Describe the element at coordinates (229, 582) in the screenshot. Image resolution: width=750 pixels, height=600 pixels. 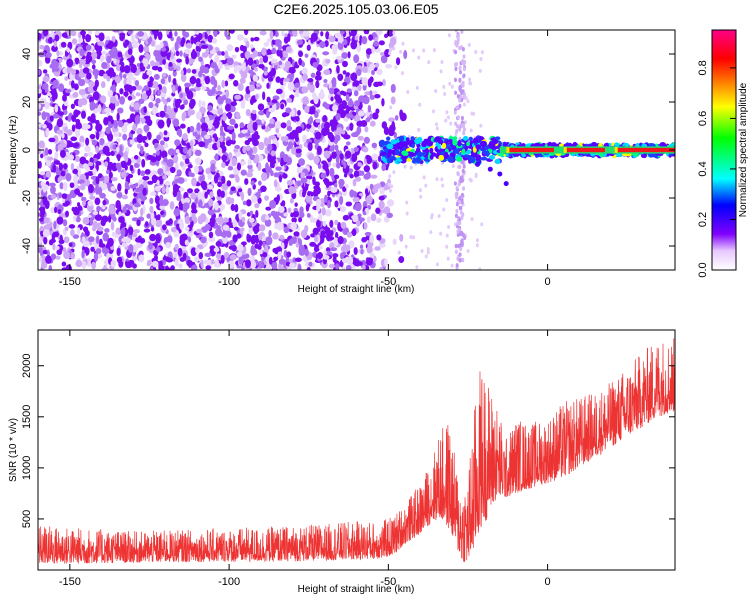
I see `snr-xtick-label: -100` at that location.